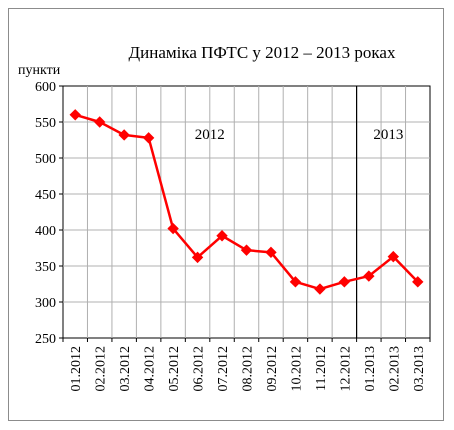 This screenshot has height=430, width=454. Describe the element at coordinates (45, 303) in the screenshot. I see `y-tick-label: 300` at that location.